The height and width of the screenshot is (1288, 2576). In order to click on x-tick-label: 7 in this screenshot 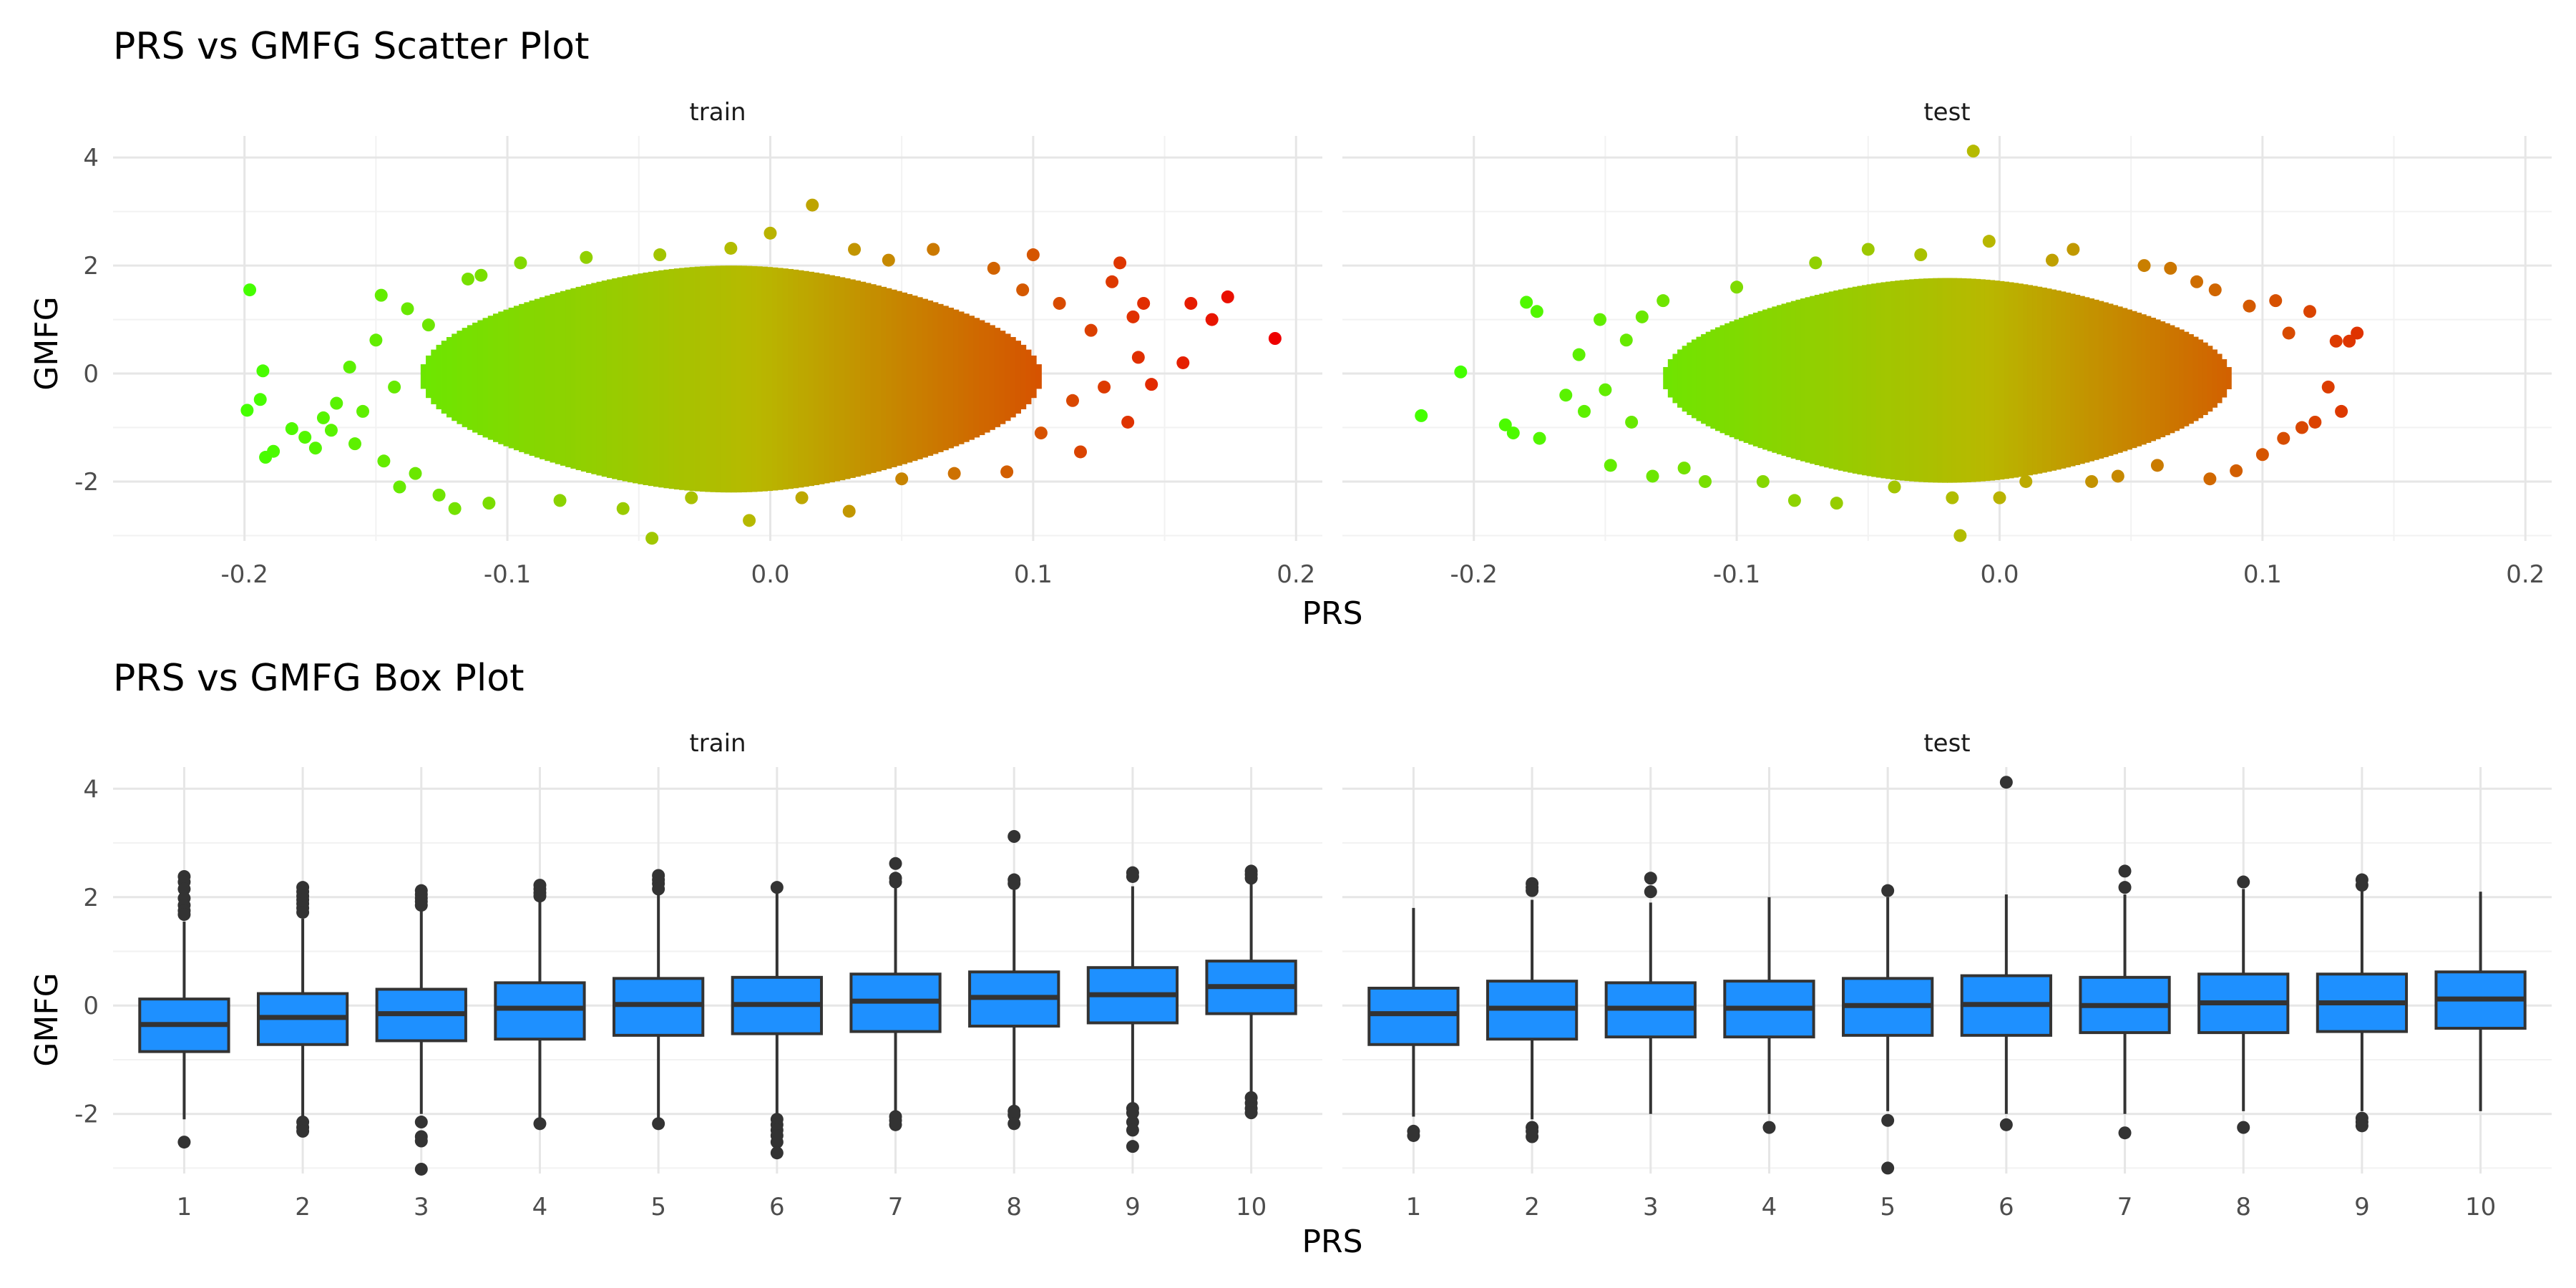, I will do `click(2125, 1207)`.